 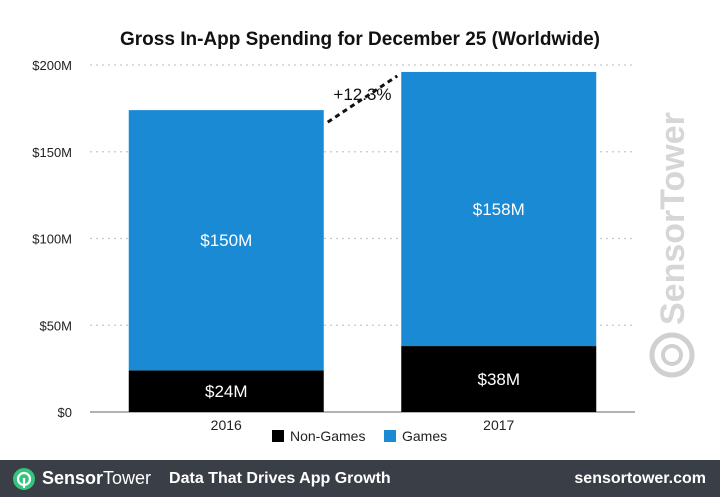 I want to click on y-axis: $0 $50M $100M $150M $200M, so click(x=52, y=239).